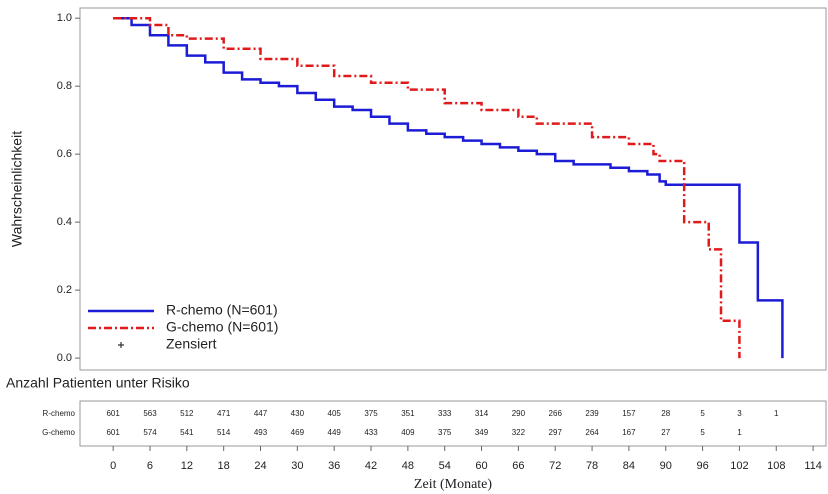 Image resolution: width=828 pixels, height=494 pixels. What do you see at coordinates (702, 466) in the screenshot?
I see `x-tick-label: 96` at bounding box center [702, 466].